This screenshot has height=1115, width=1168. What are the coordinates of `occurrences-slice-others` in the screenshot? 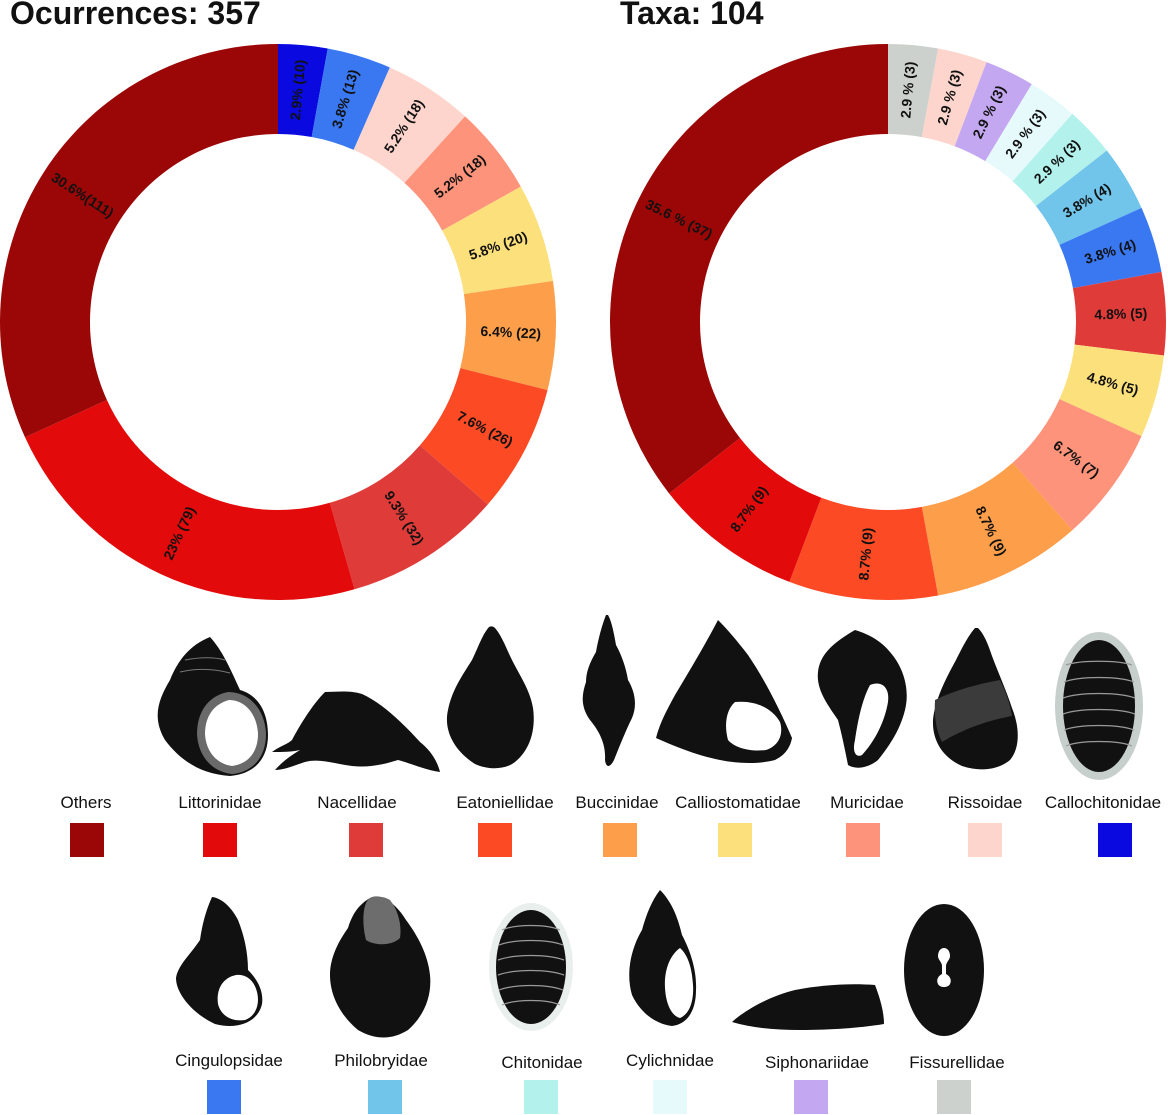 It's located at (139, 241).